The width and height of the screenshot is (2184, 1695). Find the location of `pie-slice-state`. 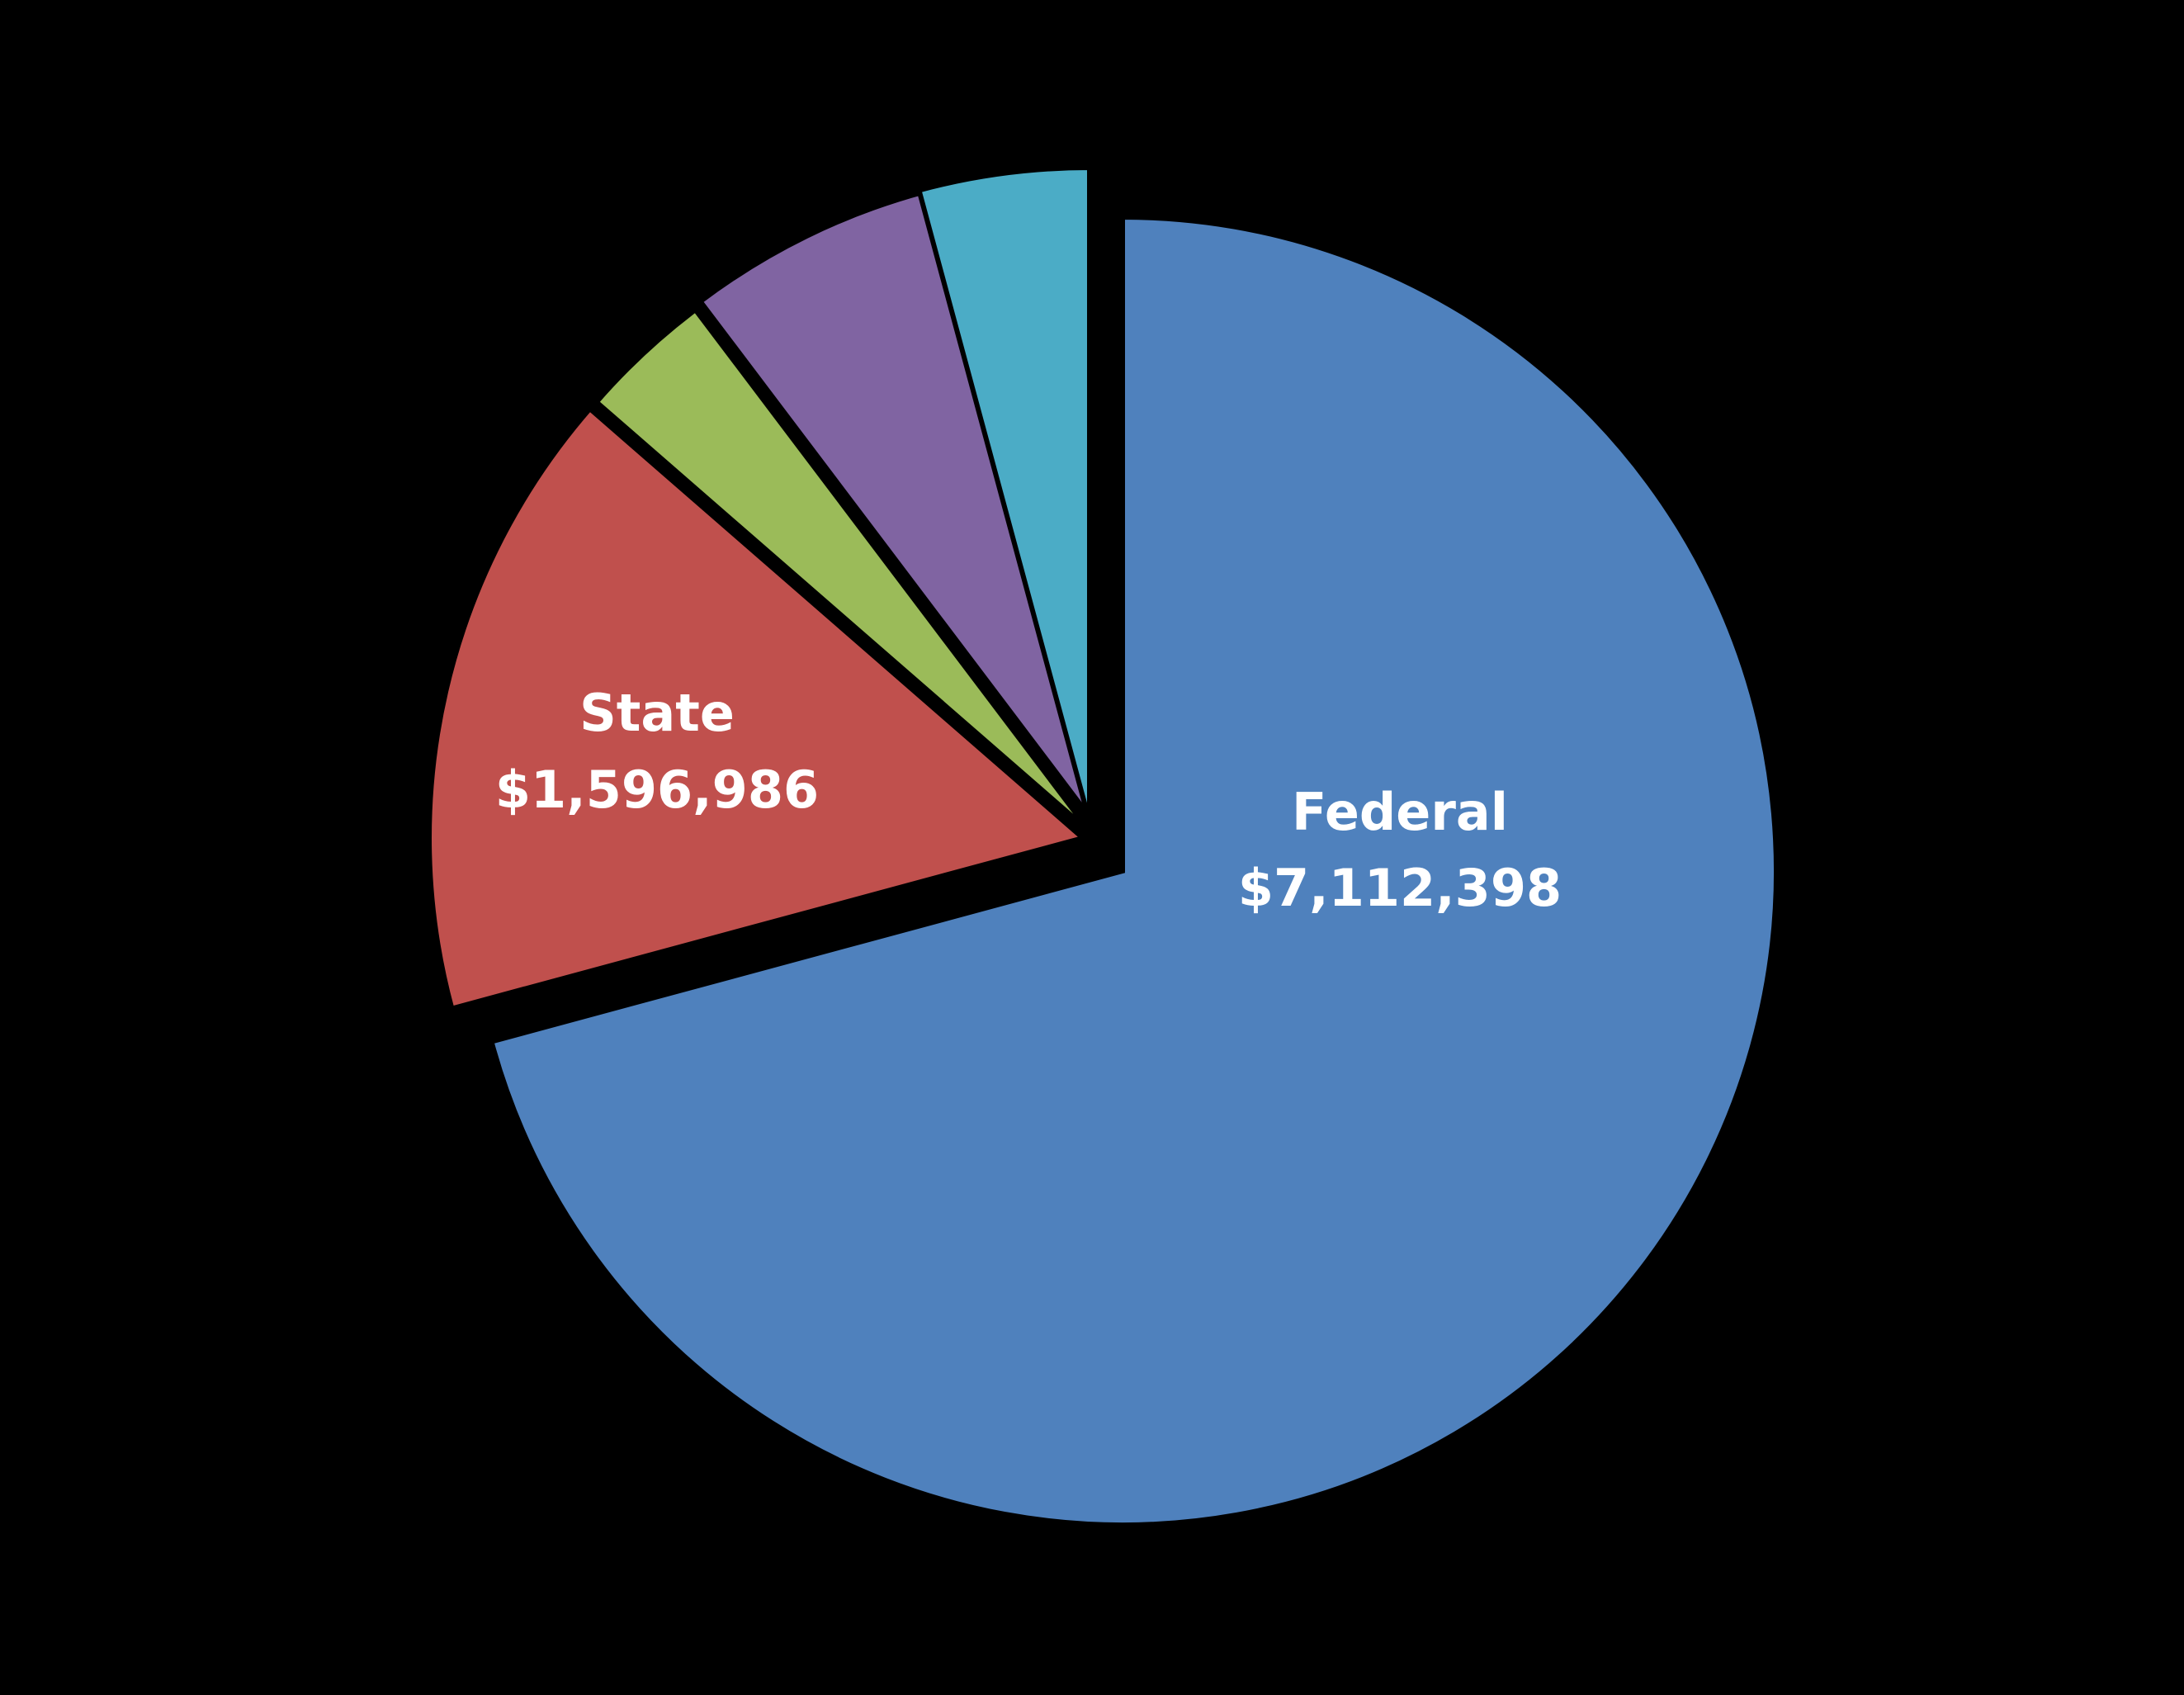

pie-slice-state is located at coordinates (758, 708).